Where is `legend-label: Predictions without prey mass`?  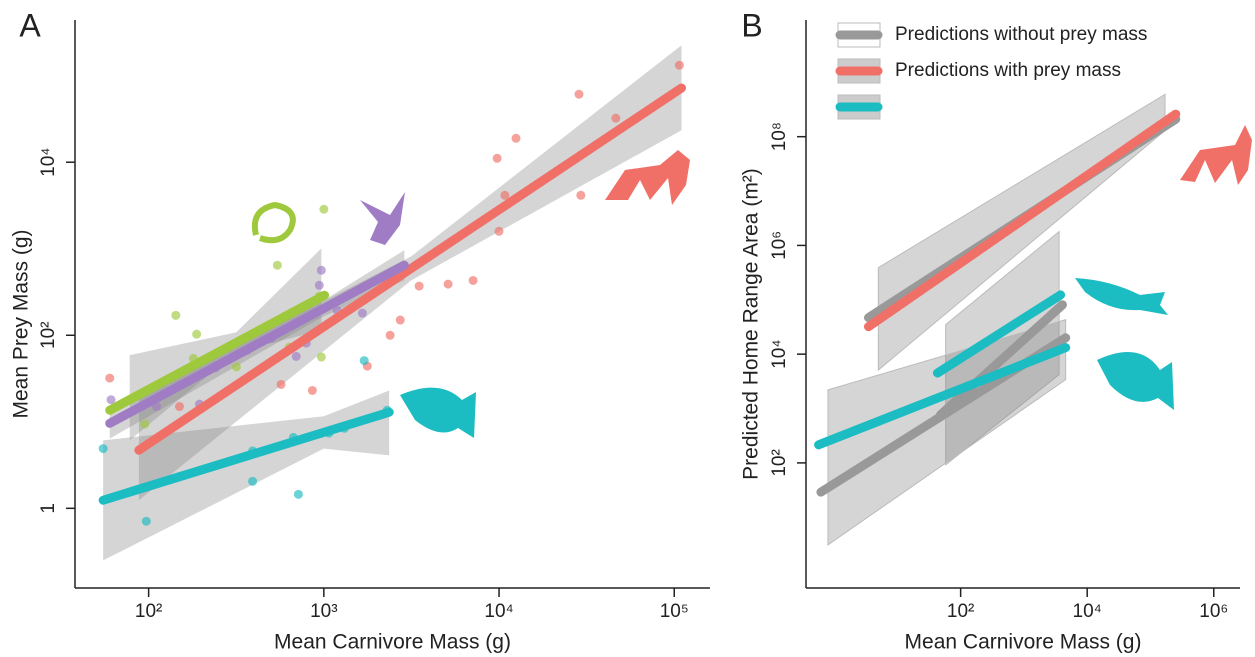
legend-label: Predictions without prey mass is located at coordinates (1021, 34).